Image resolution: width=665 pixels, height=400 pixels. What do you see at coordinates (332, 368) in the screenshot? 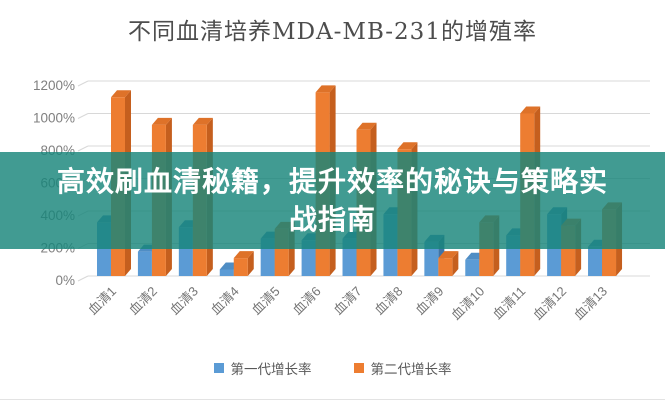
I see `chart-legend: 第一代增长率 第二代增长率` at bounding box center [332, 368].